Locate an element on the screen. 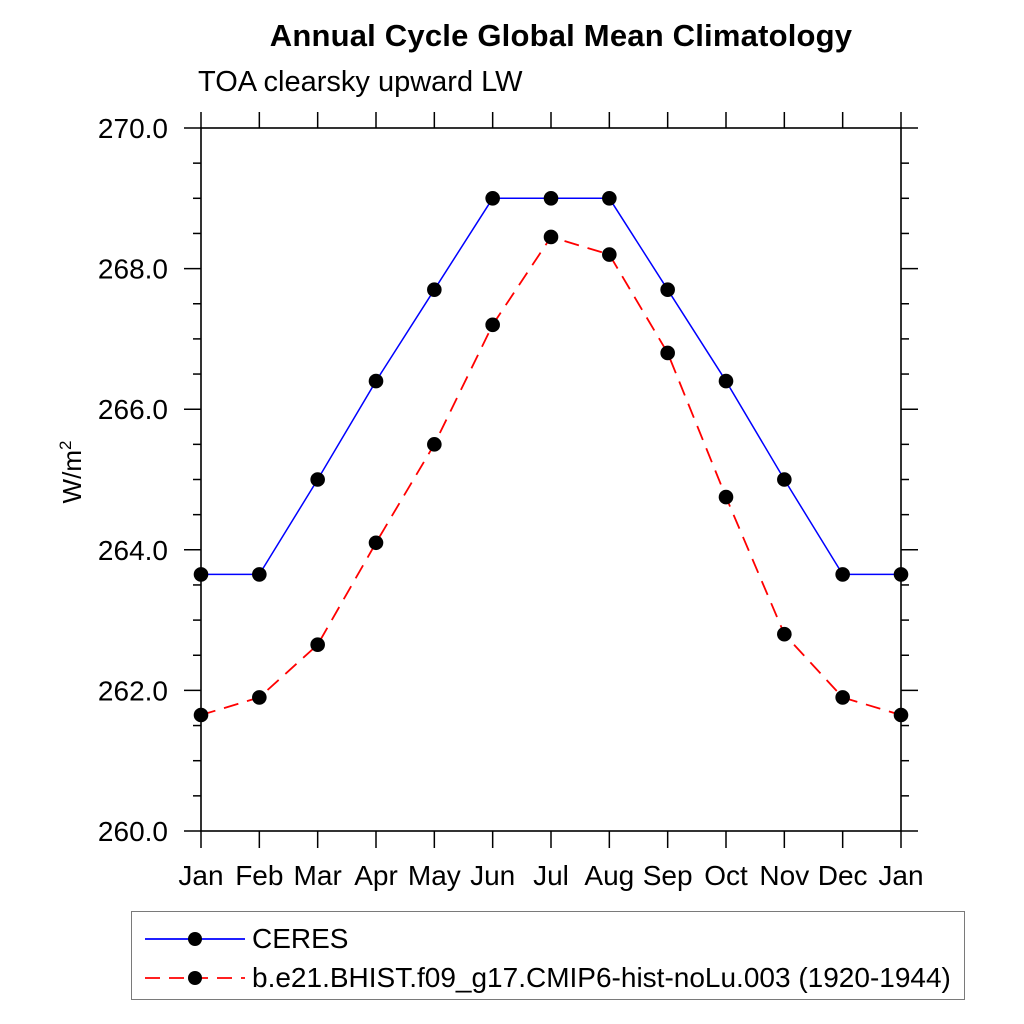 The height and width of the screenshot is (1024, 1024). legend-line-sample-model is located at coordinates (195, 977).